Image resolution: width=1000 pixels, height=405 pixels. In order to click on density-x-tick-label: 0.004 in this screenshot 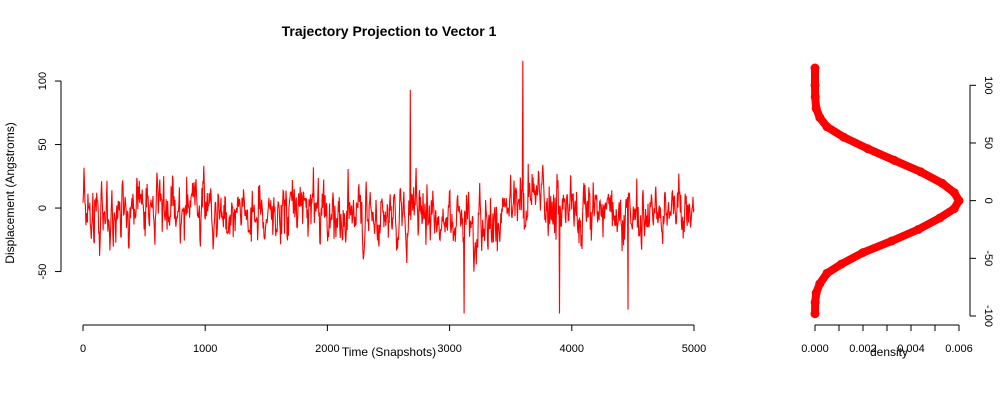, I will do `click(911, 349)`.